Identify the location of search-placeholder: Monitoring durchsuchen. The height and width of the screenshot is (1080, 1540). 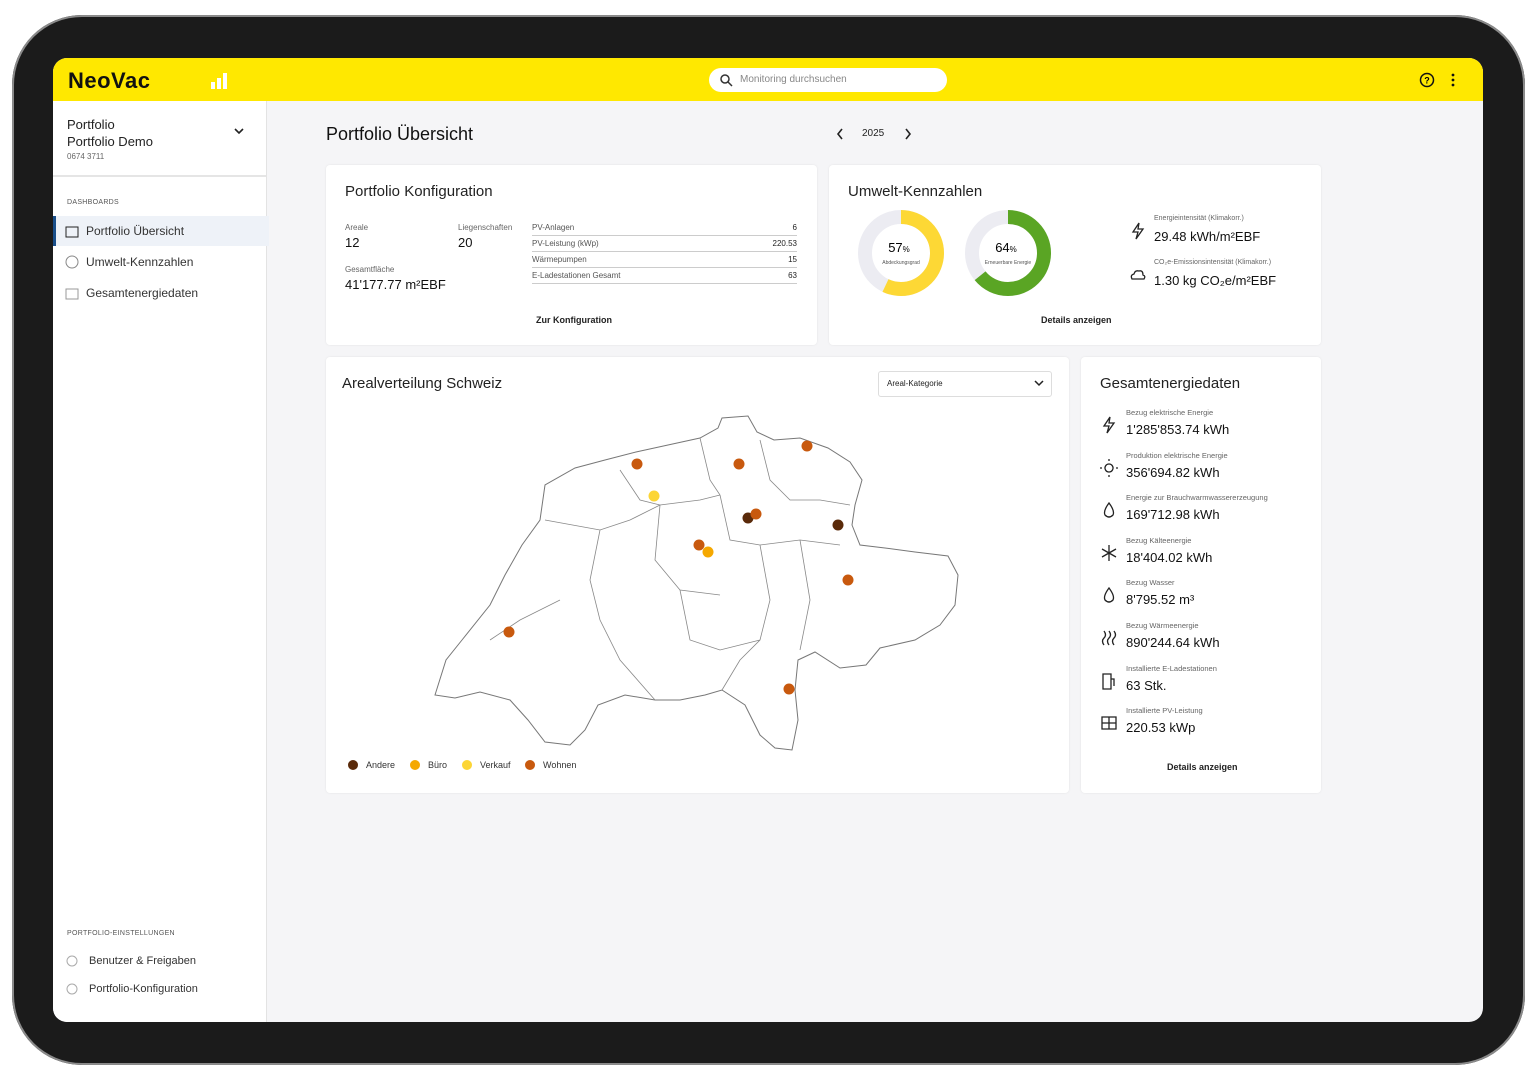
(793, 79).